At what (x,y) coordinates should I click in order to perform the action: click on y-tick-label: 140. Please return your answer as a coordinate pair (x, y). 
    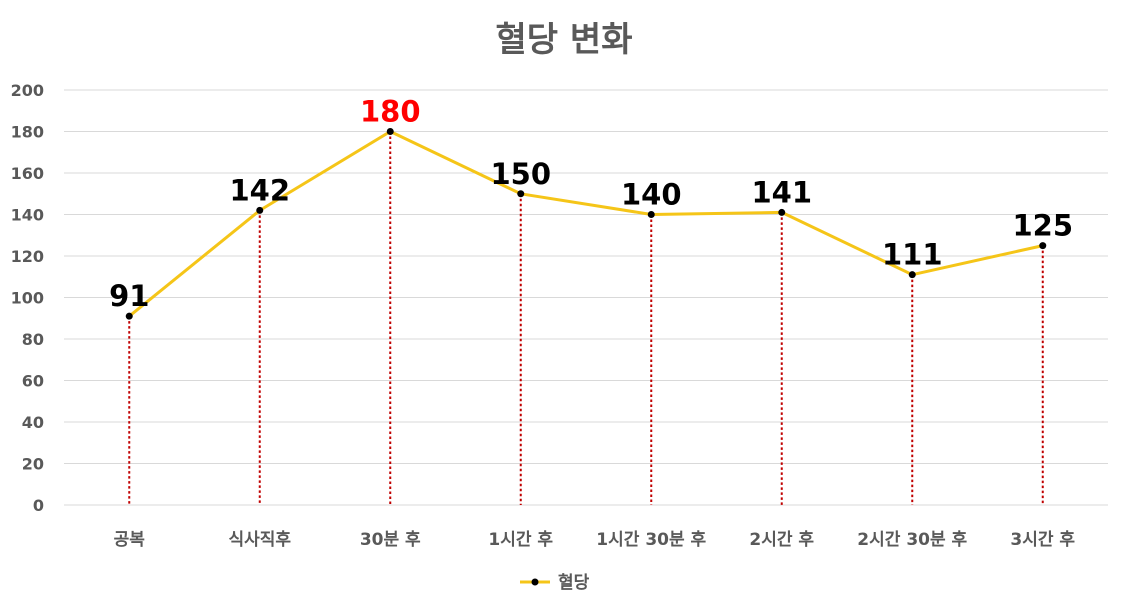
    Looking at the image, I should click on (27, 215).